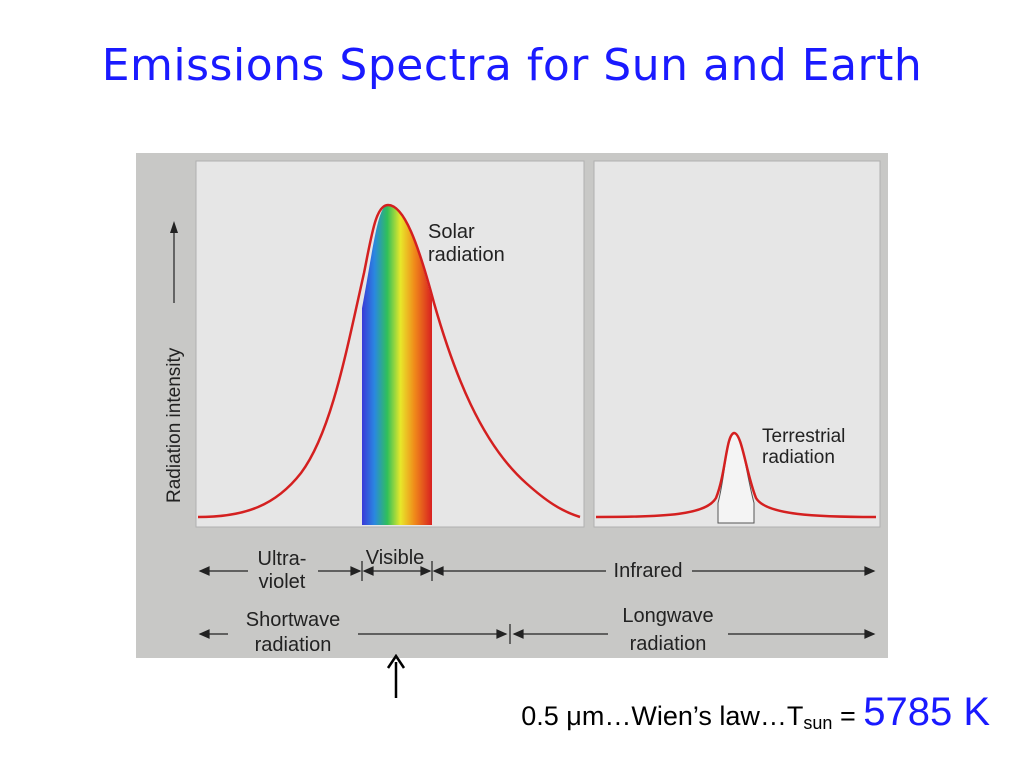  I want to click on band-shortwave-line1: Shortwave, so click(293, 620).